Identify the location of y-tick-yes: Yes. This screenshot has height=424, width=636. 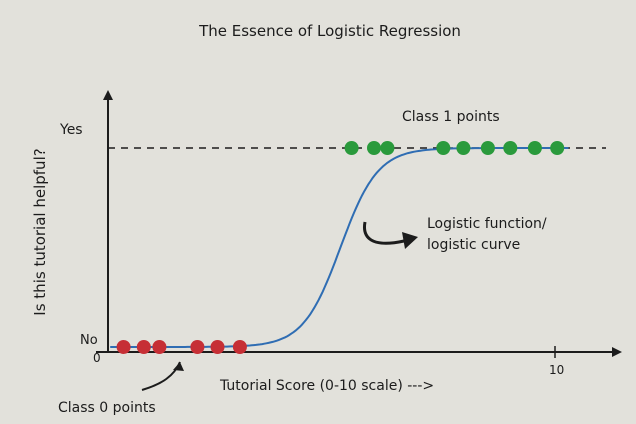
(71, 130).